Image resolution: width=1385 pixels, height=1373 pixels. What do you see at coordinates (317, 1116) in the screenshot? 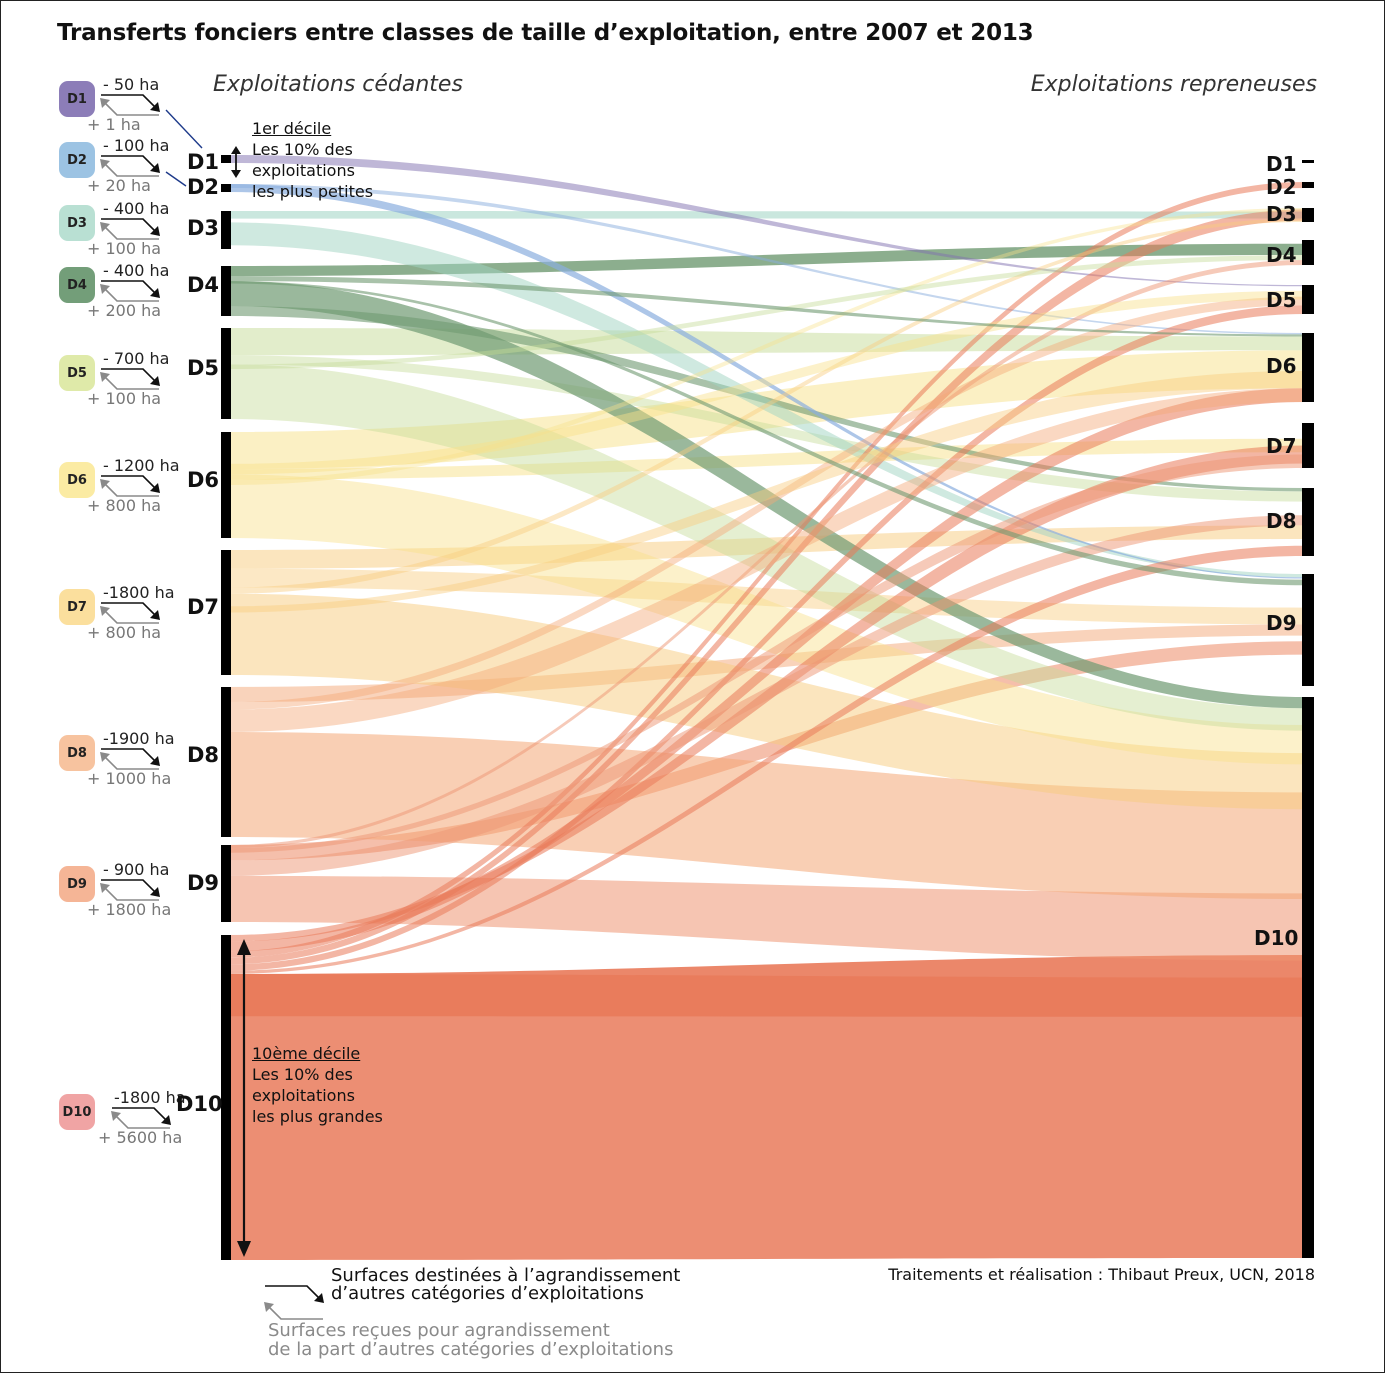
I see `tenth-decile-line-3: les plus grandes` at bounding box center [317, 1116].